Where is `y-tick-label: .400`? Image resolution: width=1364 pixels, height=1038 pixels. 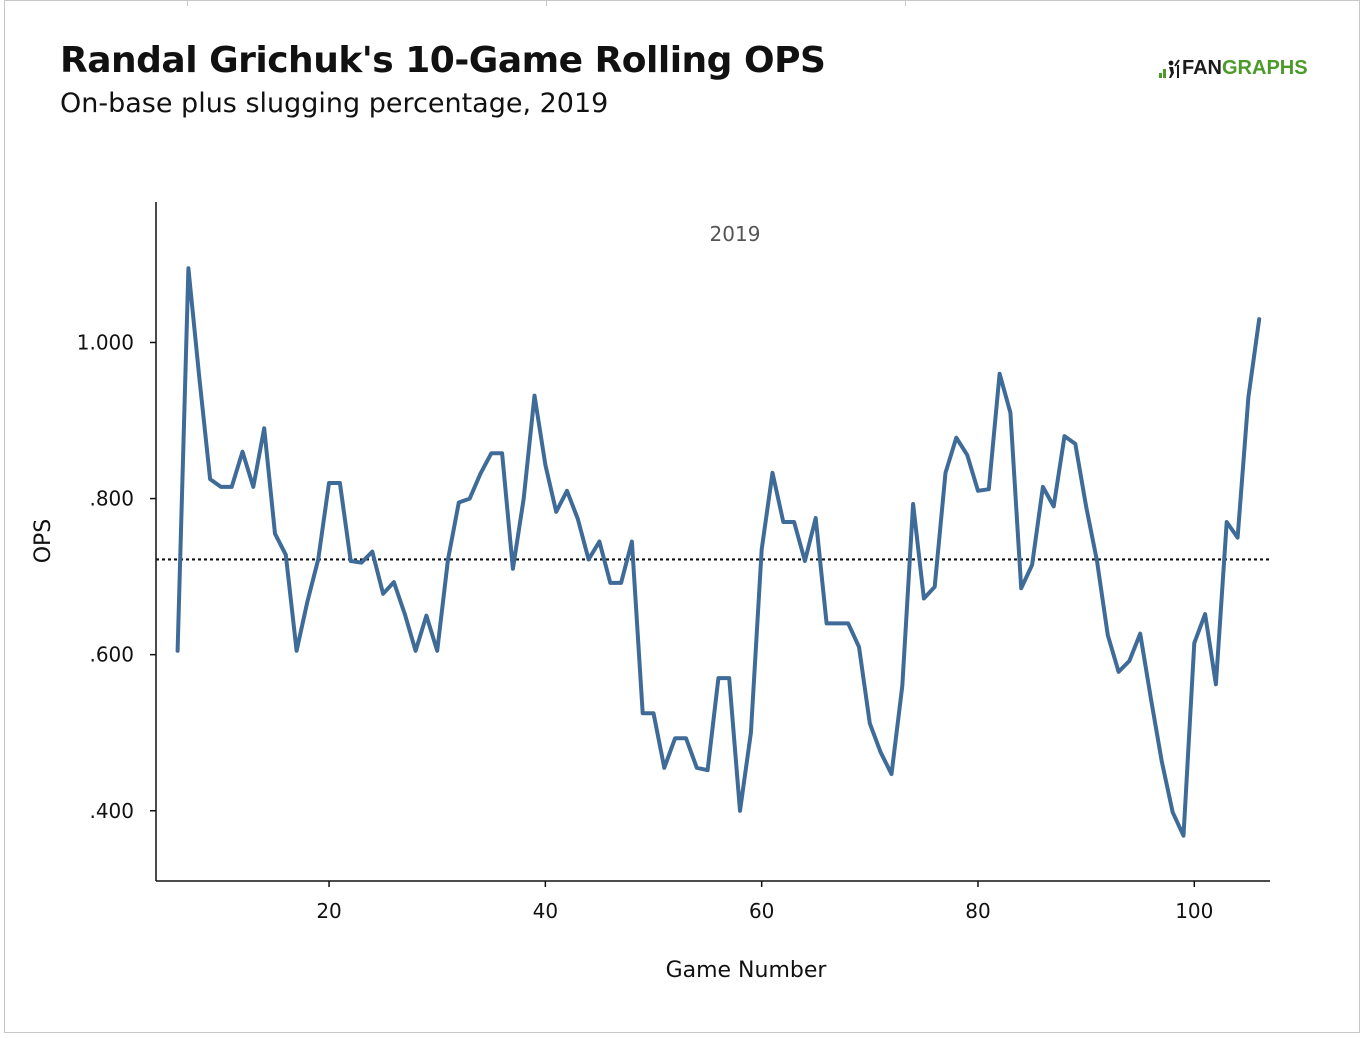
y-tick-label: .400 is located at coordinates (111, 811).